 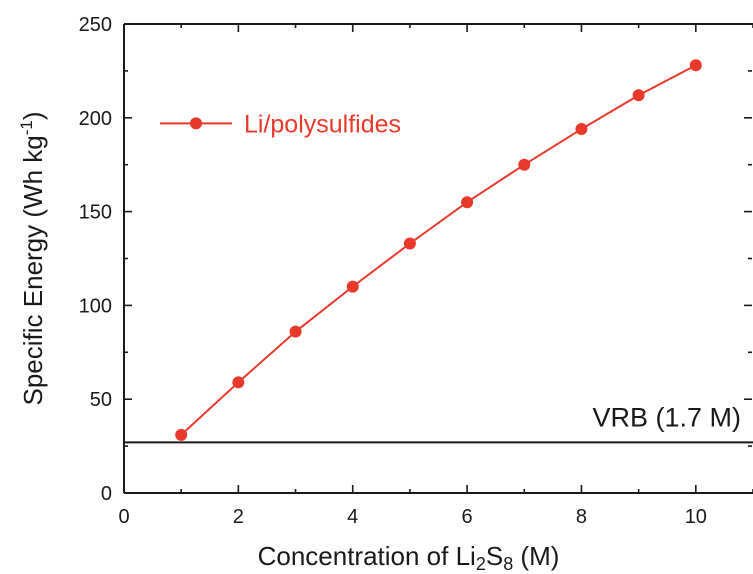 I want to click on legend-label: Li/polysulfides, so click(x=322, y=124).